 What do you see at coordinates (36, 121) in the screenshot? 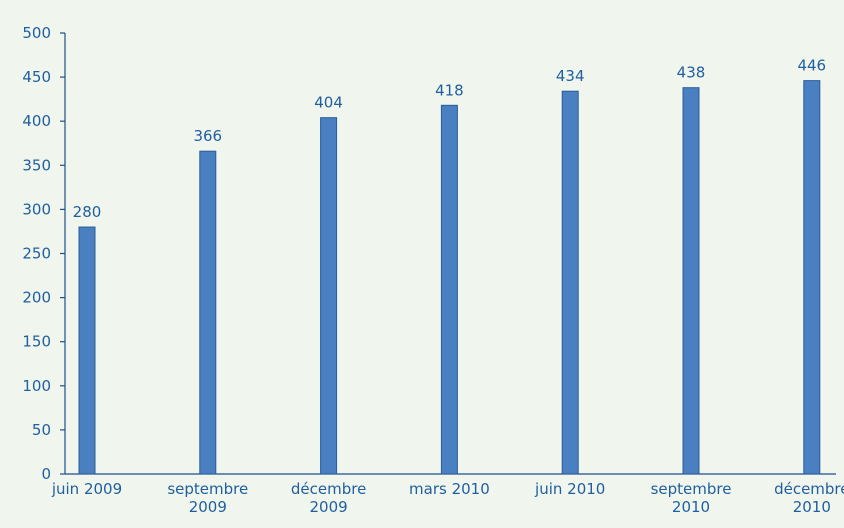
I see `y-tick-label: 400` at bounding box center [36, 121].